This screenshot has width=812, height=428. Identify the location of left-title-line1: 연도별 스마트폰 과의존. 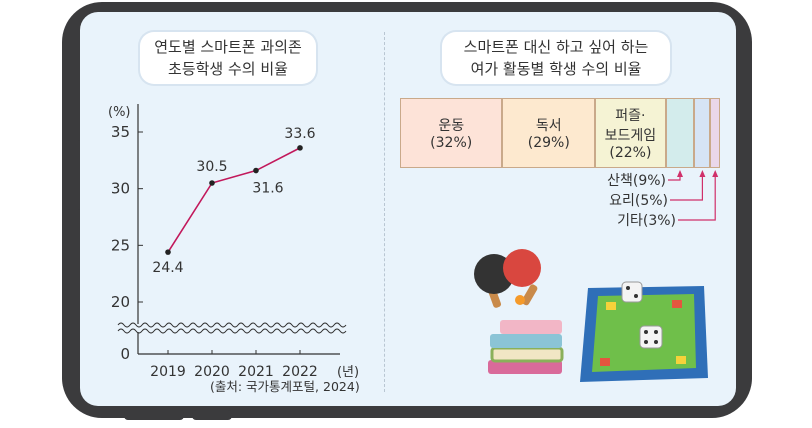
(228, 47).